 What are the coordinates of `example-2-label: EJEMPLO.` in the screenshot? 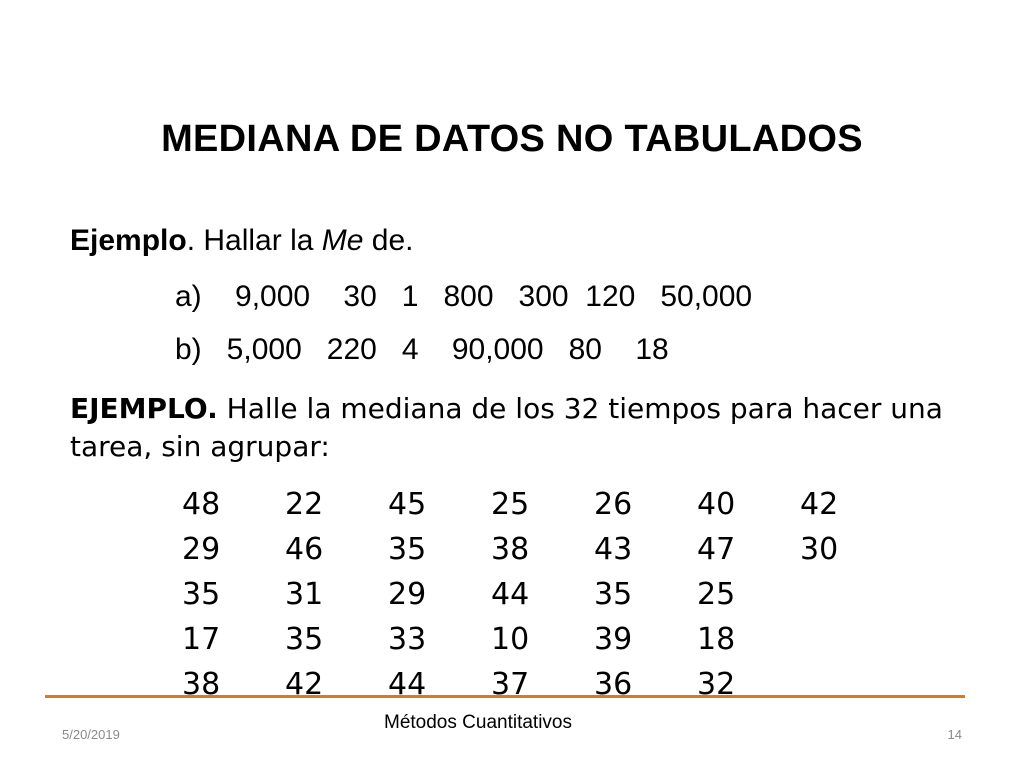 It's located at (144, 408).